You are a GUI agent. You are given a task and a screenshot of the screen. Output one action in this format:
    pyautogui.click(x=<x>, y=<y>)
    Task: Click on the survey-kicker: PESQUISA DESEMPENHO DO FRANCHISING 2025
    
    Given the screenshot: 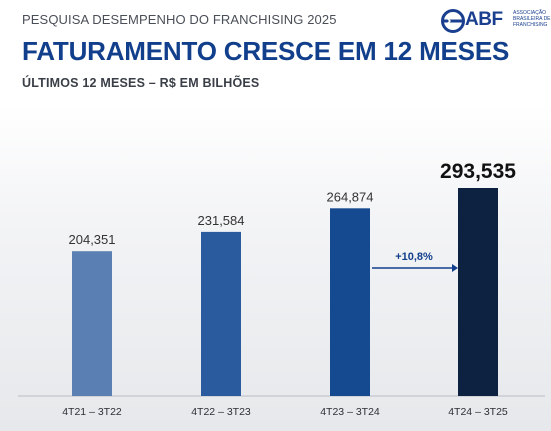 What is the action you would take?
    pyautogui.click(x=179, y=19)
    